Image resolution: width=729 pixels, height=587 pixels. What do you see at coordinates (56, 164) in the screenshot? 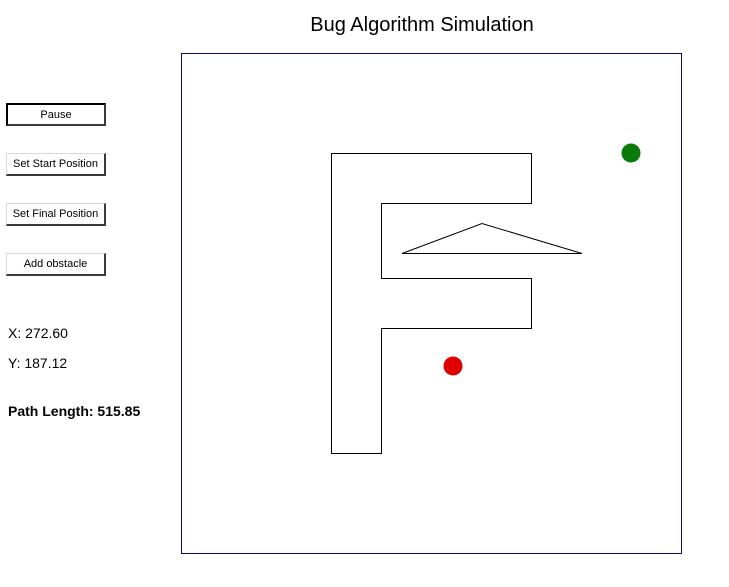
I see `set-start-position-button: Set Start Position` at bounding box center [56, 164].